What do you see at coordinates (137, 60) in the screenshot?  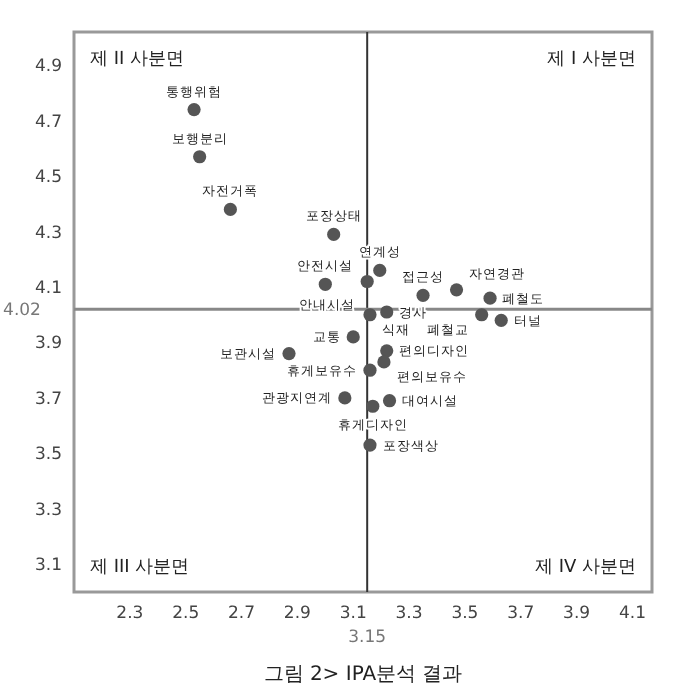 I see `annotation: 제 II 사분면` at bounding box center [137, 60].